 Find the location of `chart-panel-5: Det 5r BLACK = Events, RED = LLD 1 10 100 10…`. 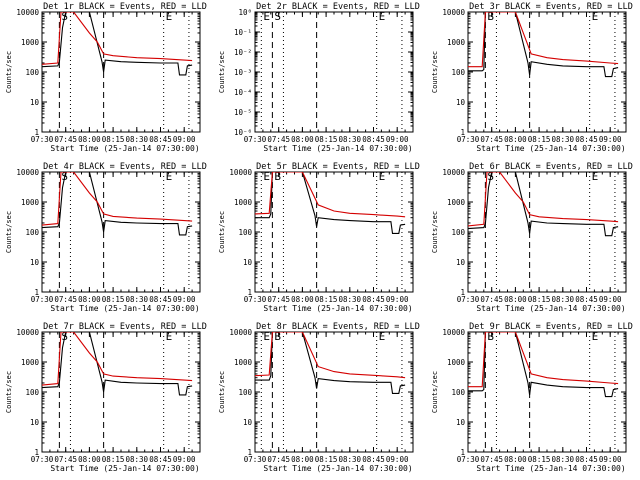

chart-panel-5: Det 5r BLACK = Events, RED = LLD 1 10 100 10… is located at coordinates (319, 237).